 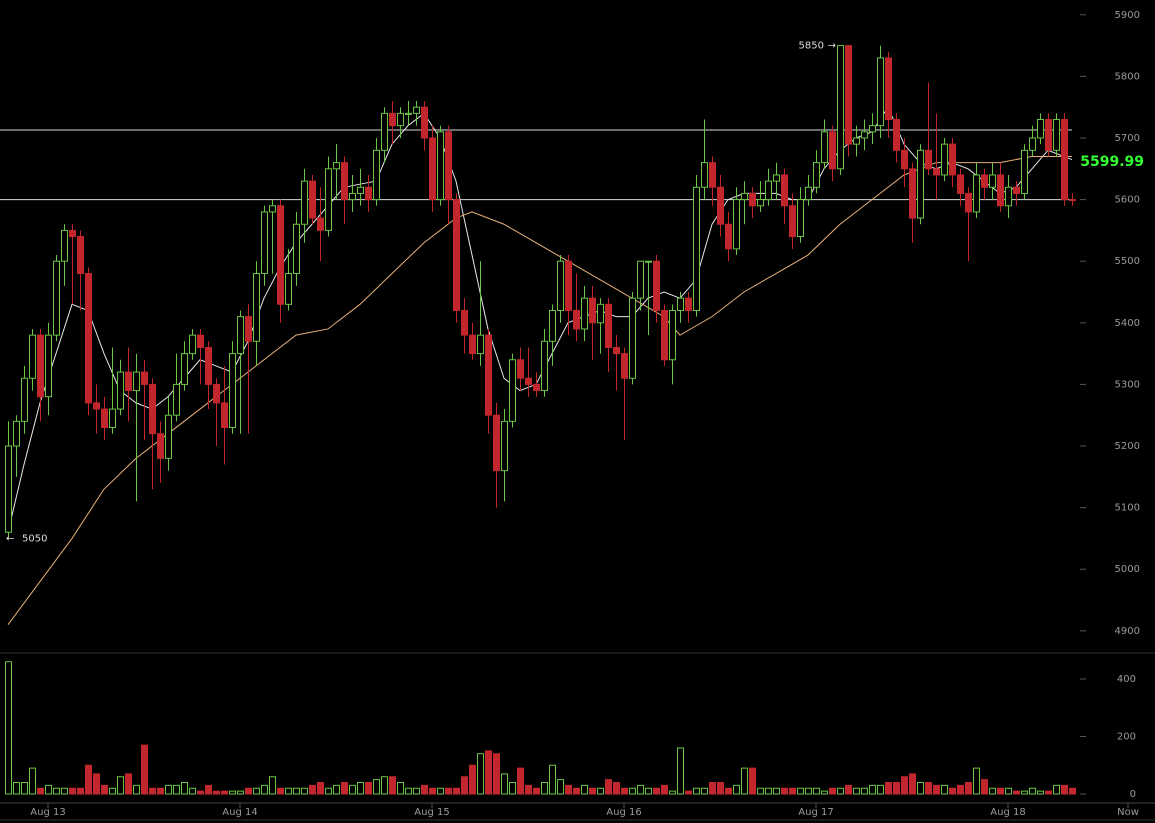 What do you see at coordinates (1127, 76) in the screenshot?
I see `y-tick-label: 5800` at bounding box center [1127, 76].